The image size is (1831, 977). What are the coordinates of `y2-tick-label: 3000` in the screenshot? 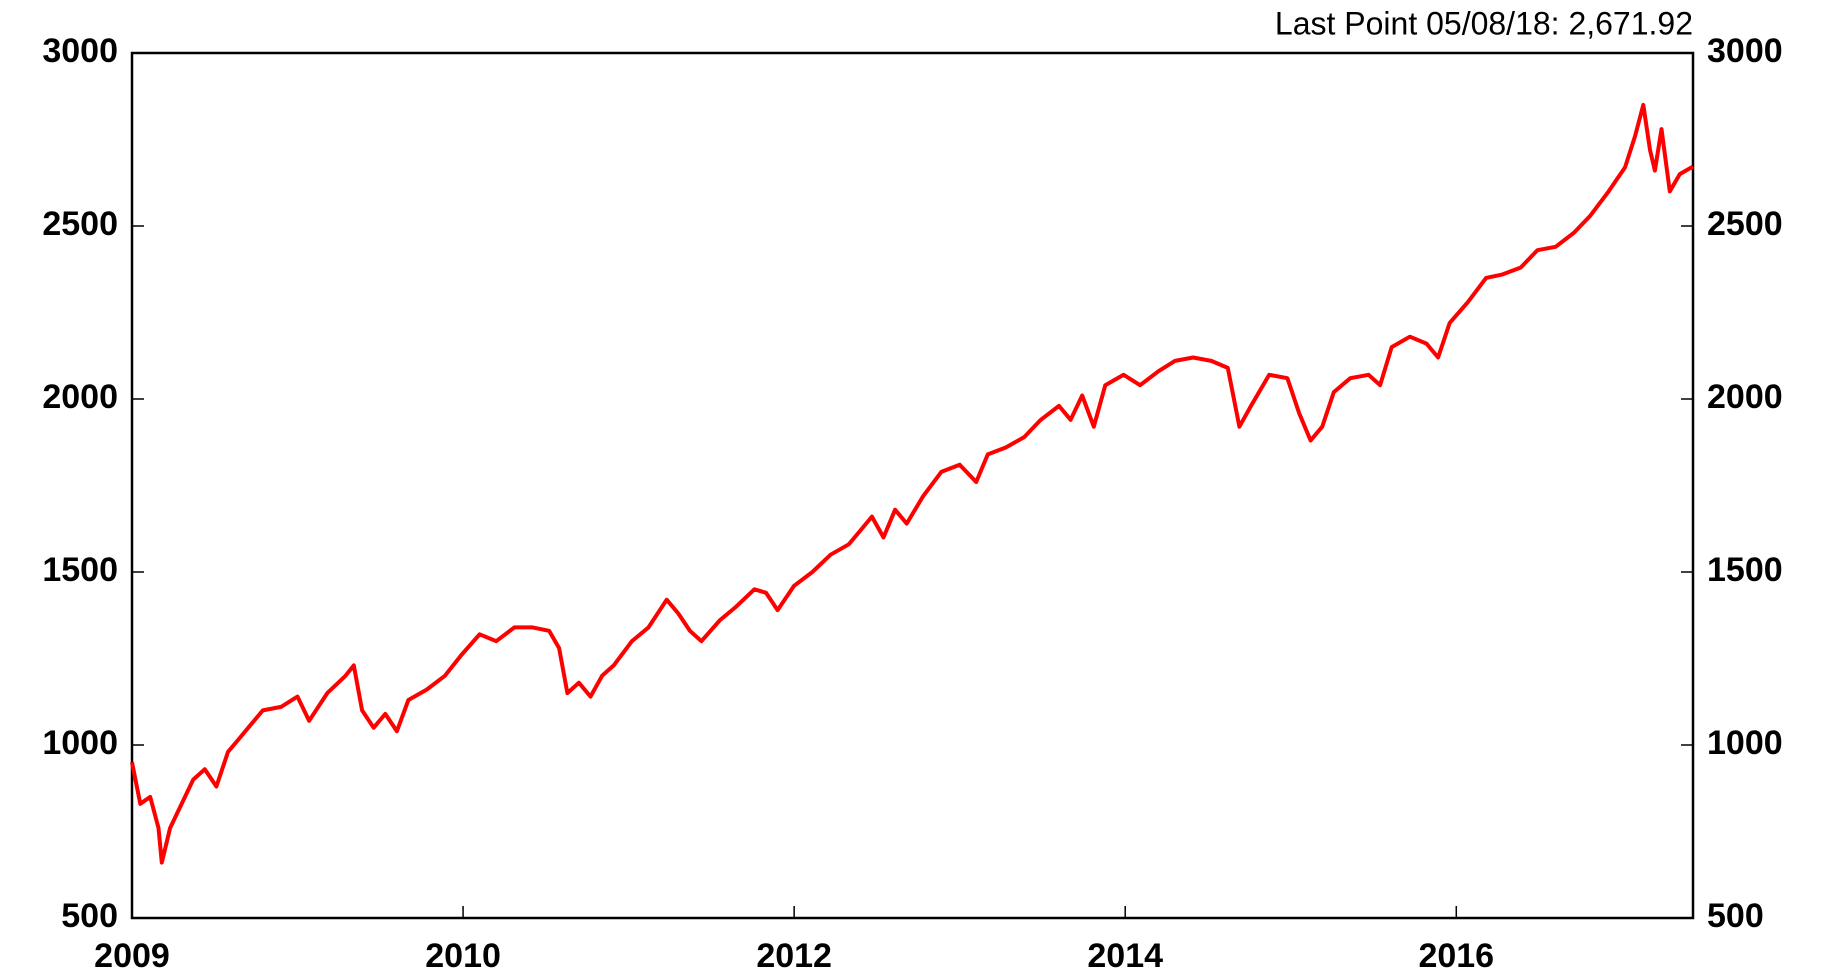 It's located at (1745, 51).